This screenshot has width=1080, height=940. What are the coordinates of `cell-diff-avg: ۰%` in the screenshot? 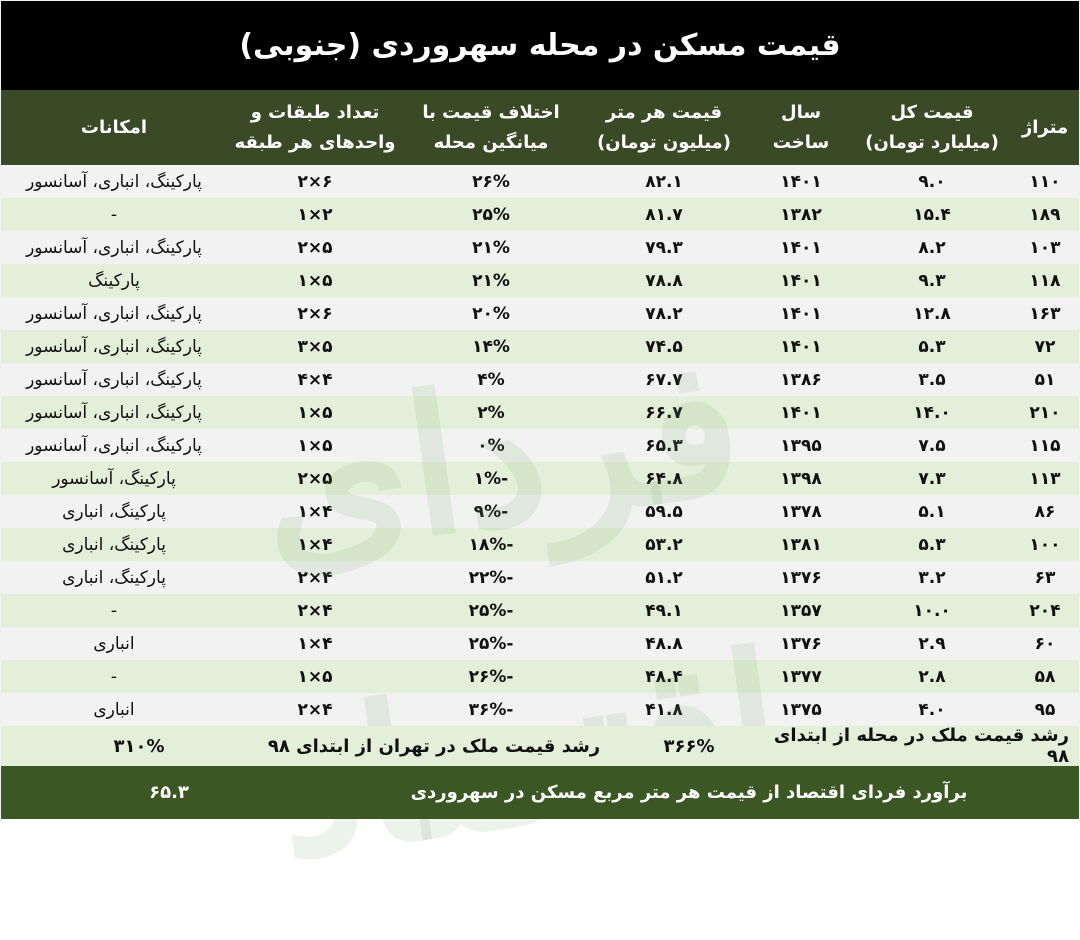 It's located at (491, 445).